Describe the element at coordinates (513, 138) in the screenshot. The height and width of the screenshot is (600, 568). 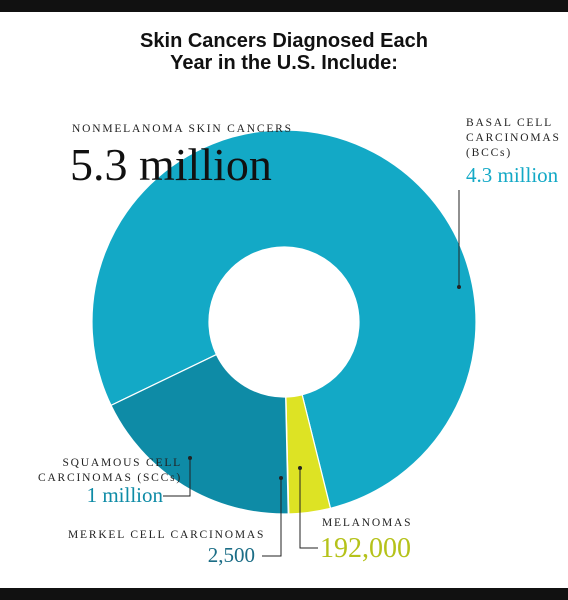
I see `category-label: BASAL CELL CARCINOMAS (BCCs)` at that location.